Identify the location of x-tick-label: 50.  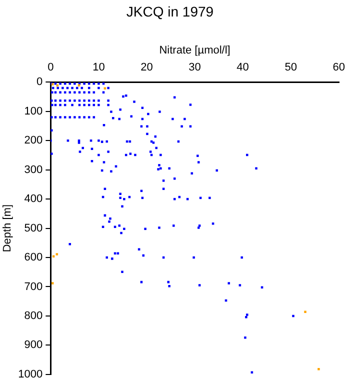
(290, 68).